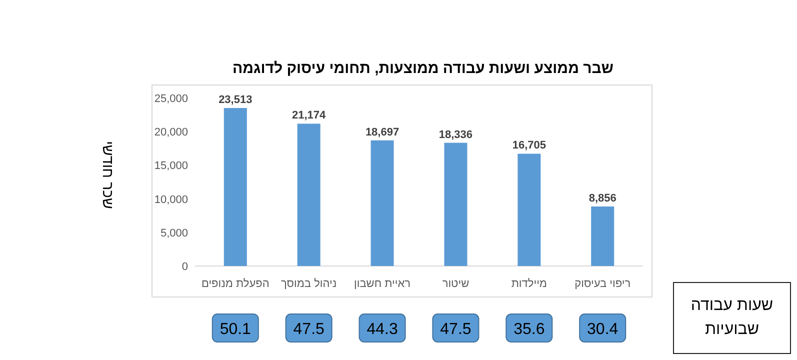  Describe the element at coordinates (529, 284) in the screenshot. I see `x-tick-label: מיילדות` at that location.